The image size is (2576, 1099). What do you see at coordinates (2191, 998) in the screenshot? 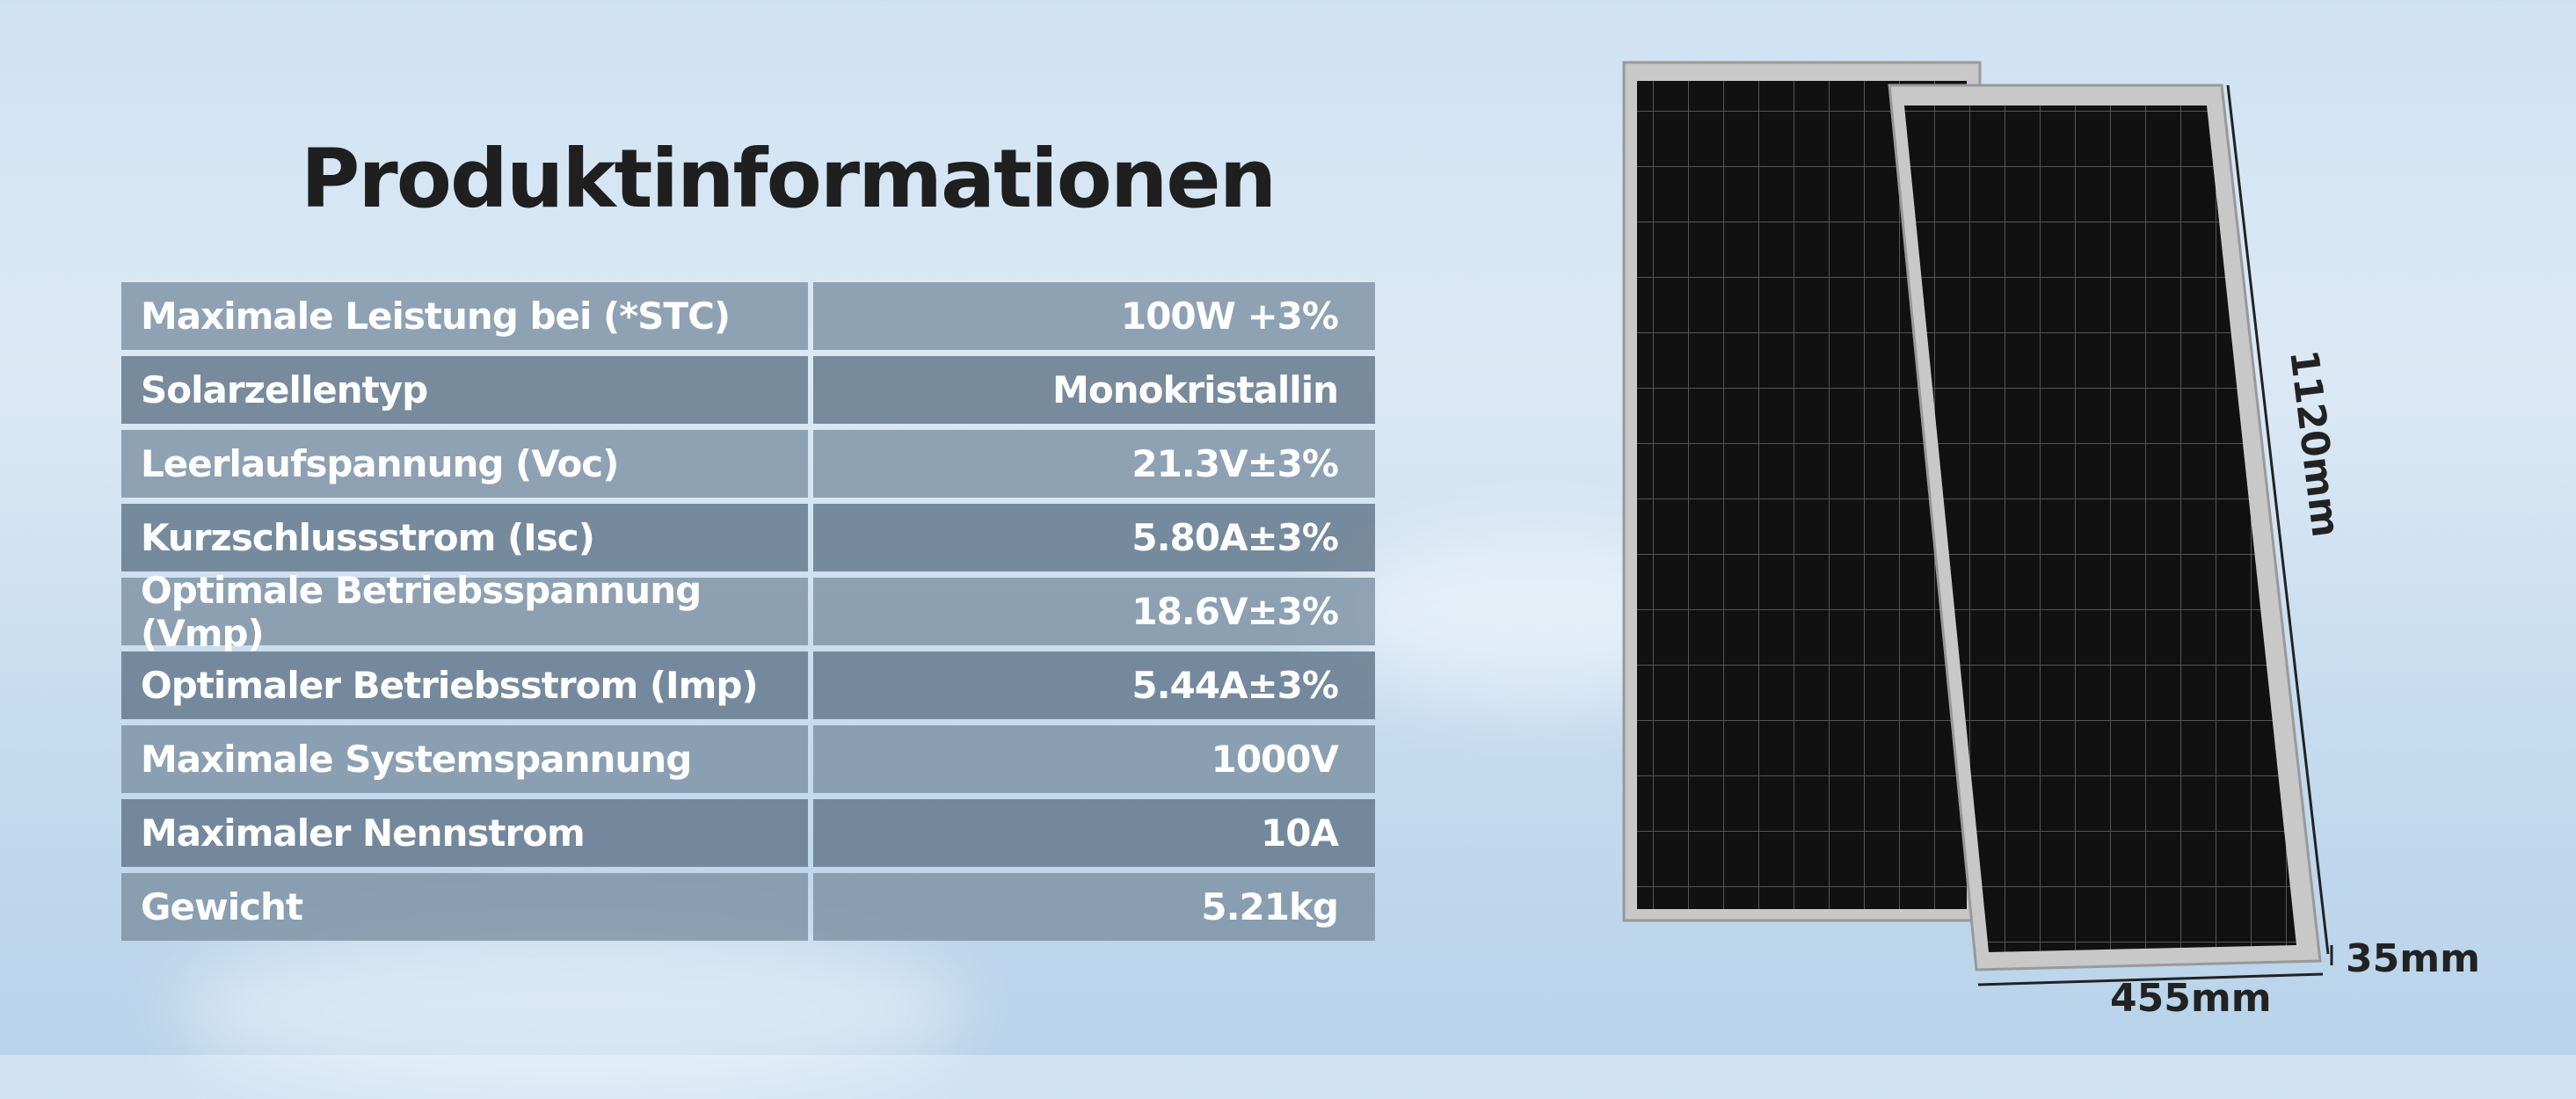
I see `dim-width: 455mm` at bounding box center [2191, 998].